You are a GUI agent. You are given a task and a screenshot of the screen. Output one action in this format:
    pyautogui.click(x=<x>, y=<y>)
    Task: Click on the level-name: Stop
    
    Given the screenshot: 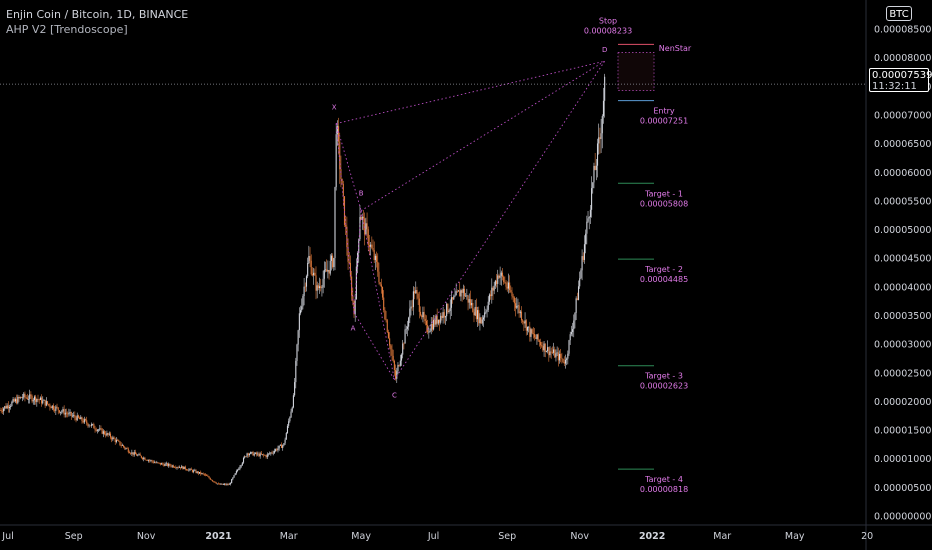 What is the action you would take?
    pyautogui.click(x=608, y=20)
    